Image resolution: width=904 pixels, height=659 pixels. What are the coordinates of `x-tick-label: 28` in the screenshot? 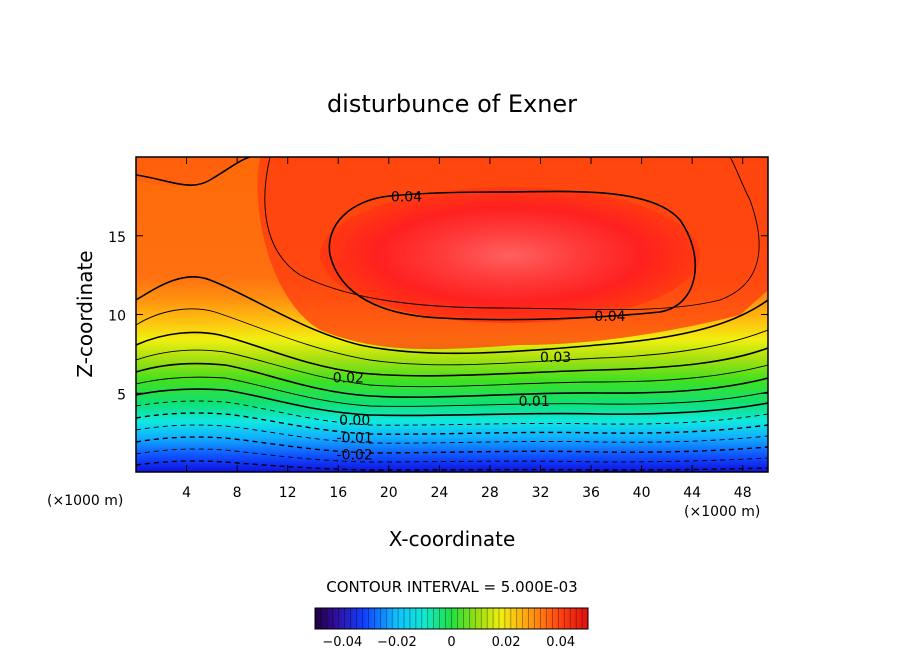 It's located at (490, 493).